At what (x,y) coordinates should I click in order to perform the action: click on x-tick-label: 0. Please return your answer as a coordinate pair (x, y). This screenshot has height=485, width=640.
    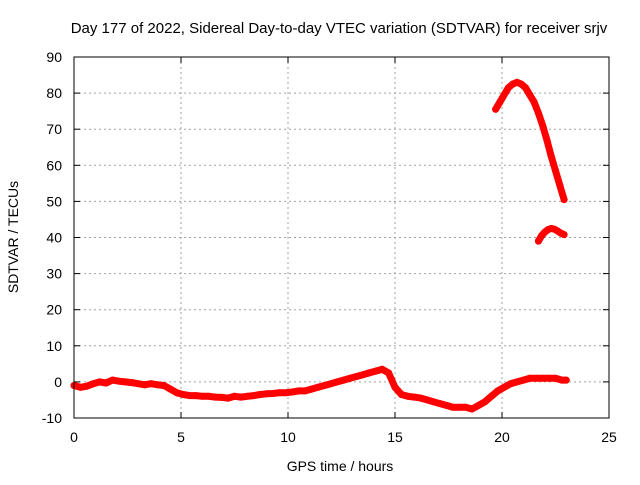
    Looking at the image, I should click on (74, 437).